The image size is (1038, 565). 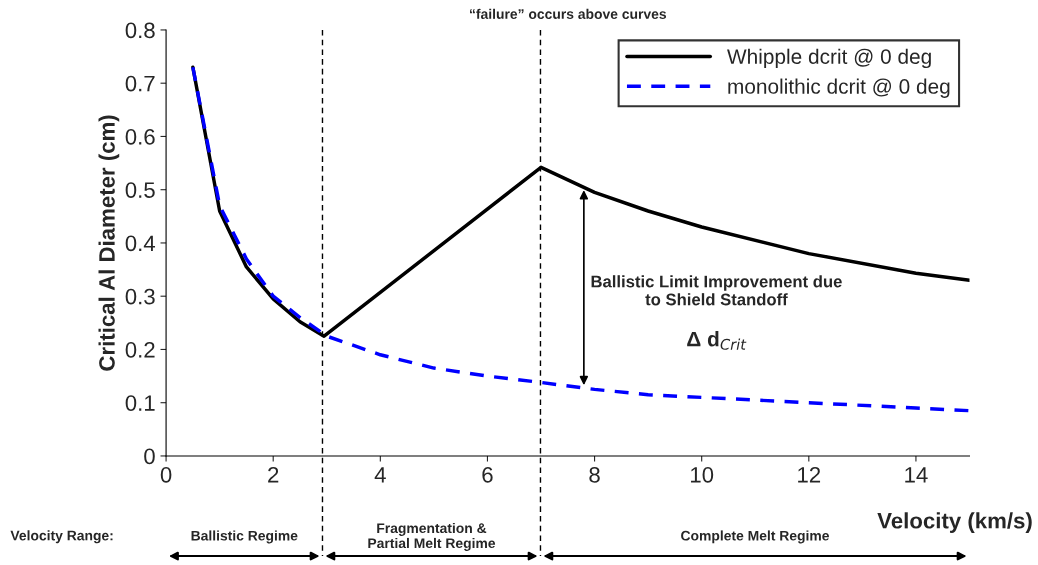 I want to click on x-tick-label: 6, so click(x=487, y=474).